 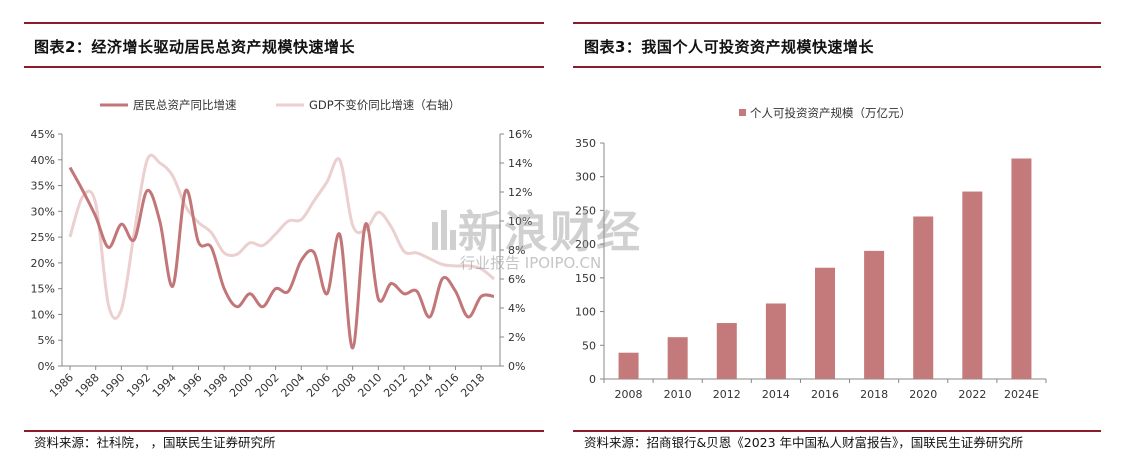 What do you see at coordinates (138, 385) in the screenshot?
I see `x-tick-label: 1992` at bounding box center [138, 385].